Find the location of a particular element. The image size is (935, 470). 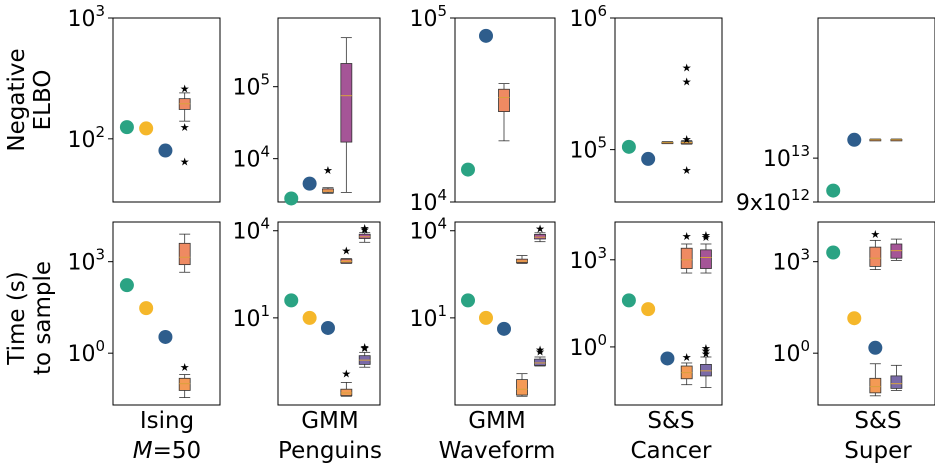

y-tick-exponent: 1 is located at coordinates (265, 311).